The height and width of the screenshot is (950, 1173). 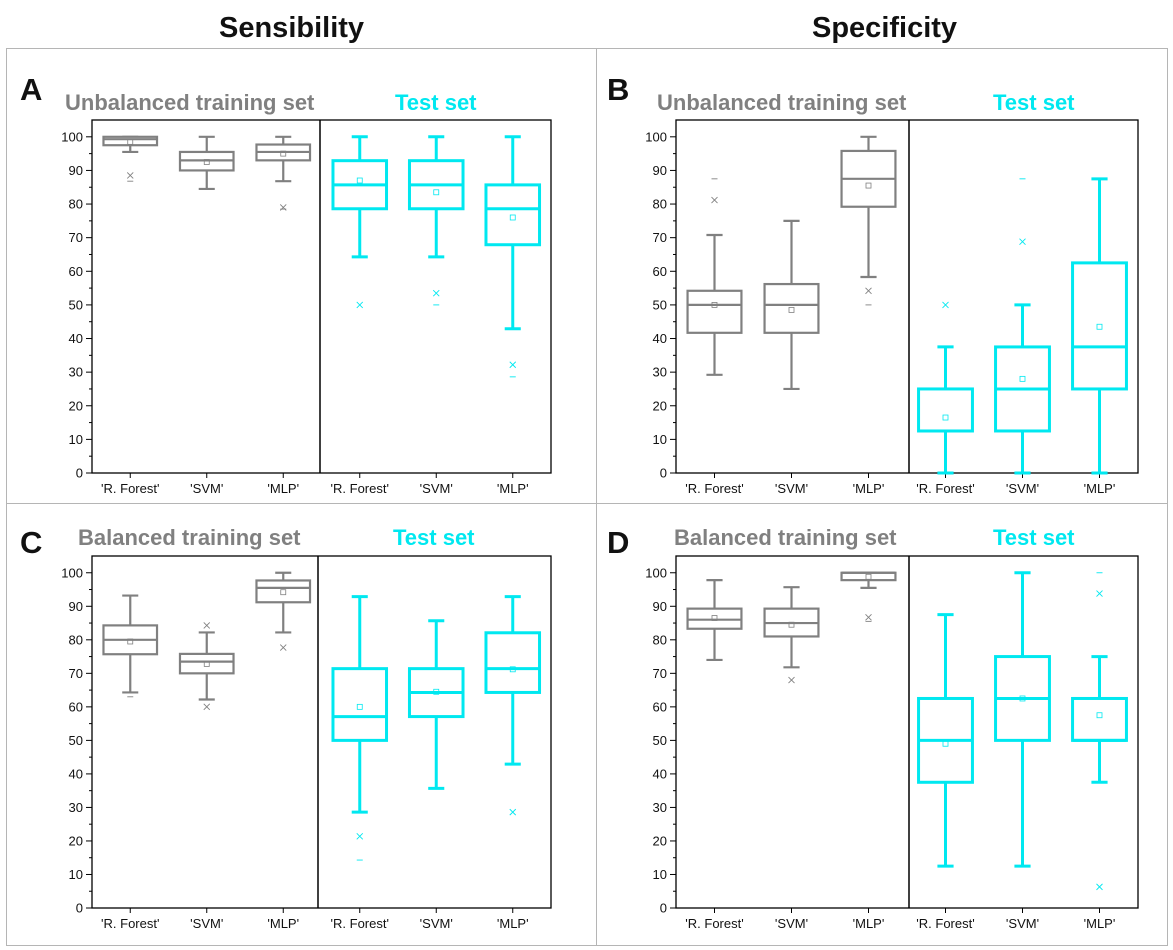 What do you see at coordinates (31, 542) in the screenshot?
I see `panel-letter: C` at bounding box center [31, 542].